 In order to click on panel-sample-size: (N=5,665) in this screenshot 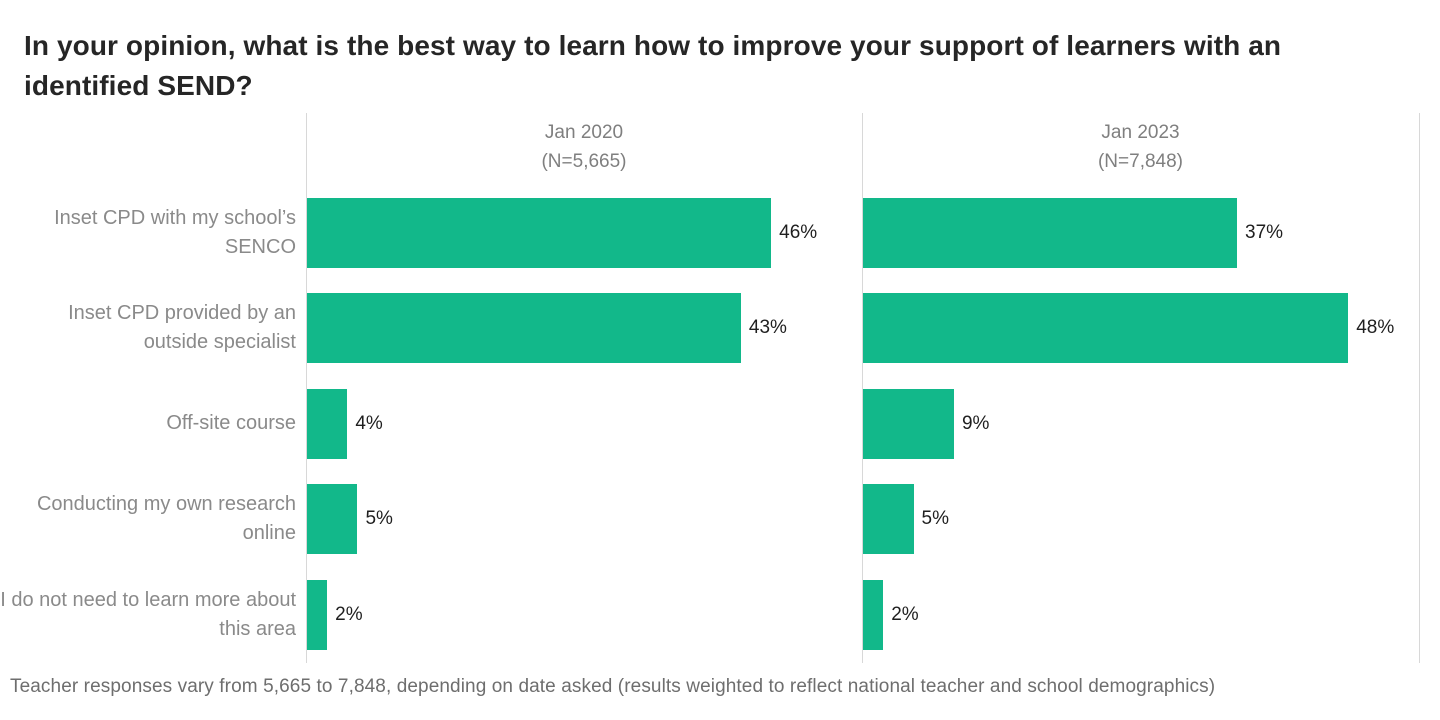, I will do `click(584, 161)`.